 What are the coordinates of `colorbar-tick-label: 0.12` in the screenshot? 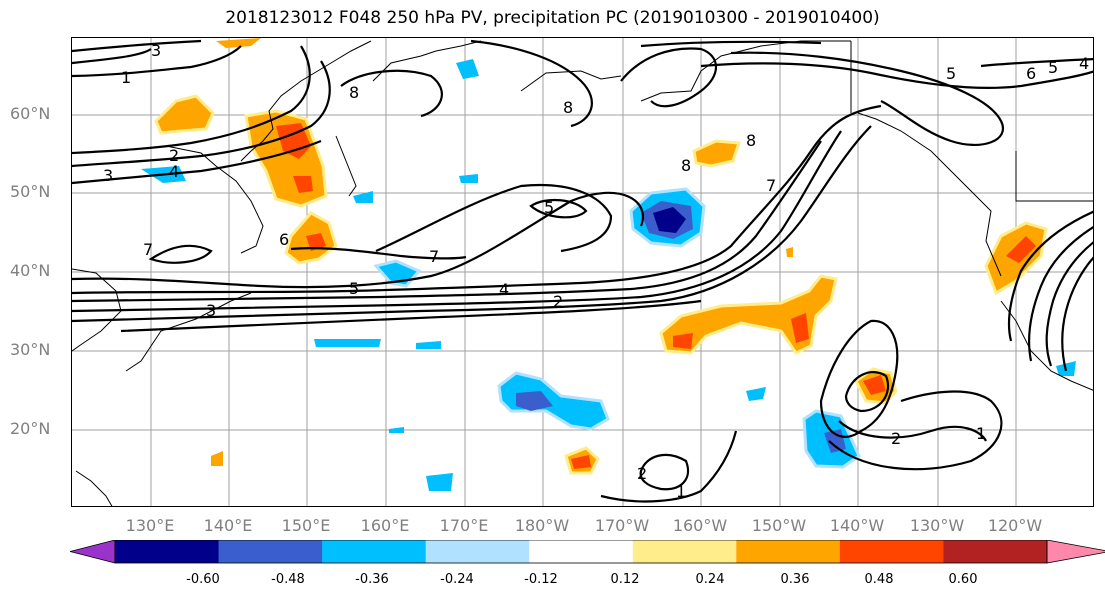 It's located at (625, 579).